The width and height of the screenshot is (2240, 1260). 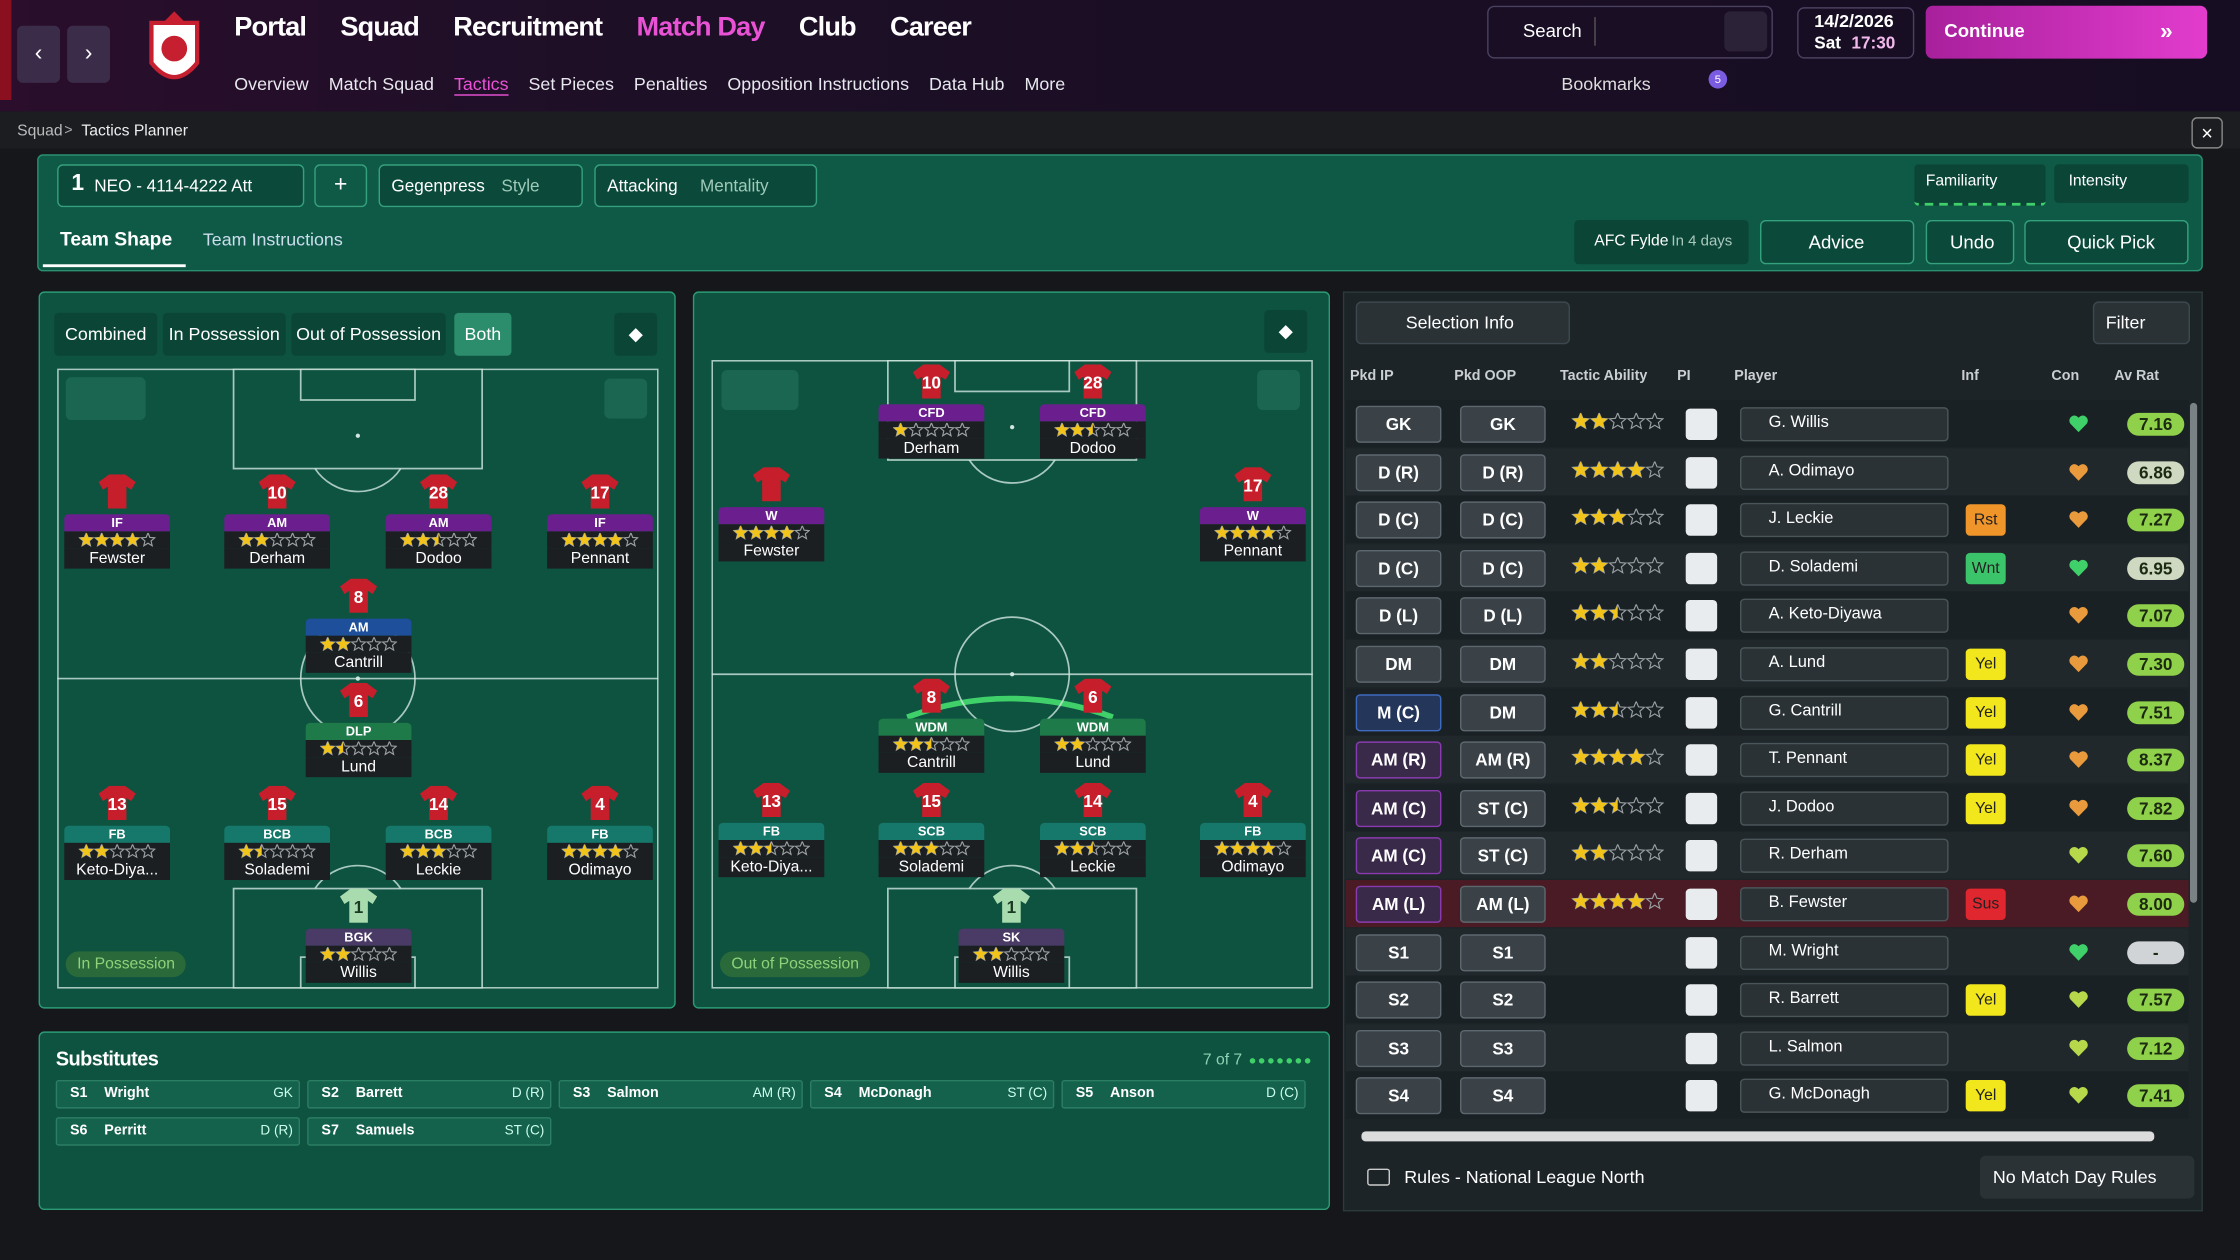 What do you see at coordinates (271, 84) in the screenshot?
I see `sub-menu-item: Overview` at bounding box center [271, 84].